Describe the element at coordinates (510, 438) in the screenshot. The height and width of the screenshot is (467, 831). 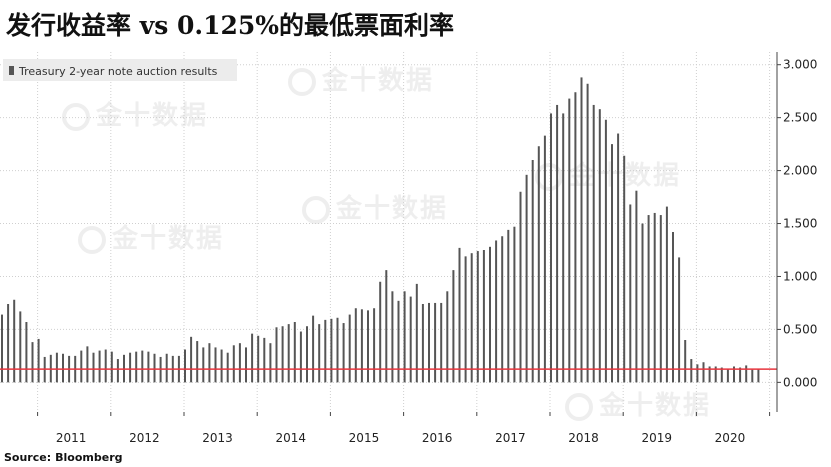
I see `x-tick-label: 2017` at that location.